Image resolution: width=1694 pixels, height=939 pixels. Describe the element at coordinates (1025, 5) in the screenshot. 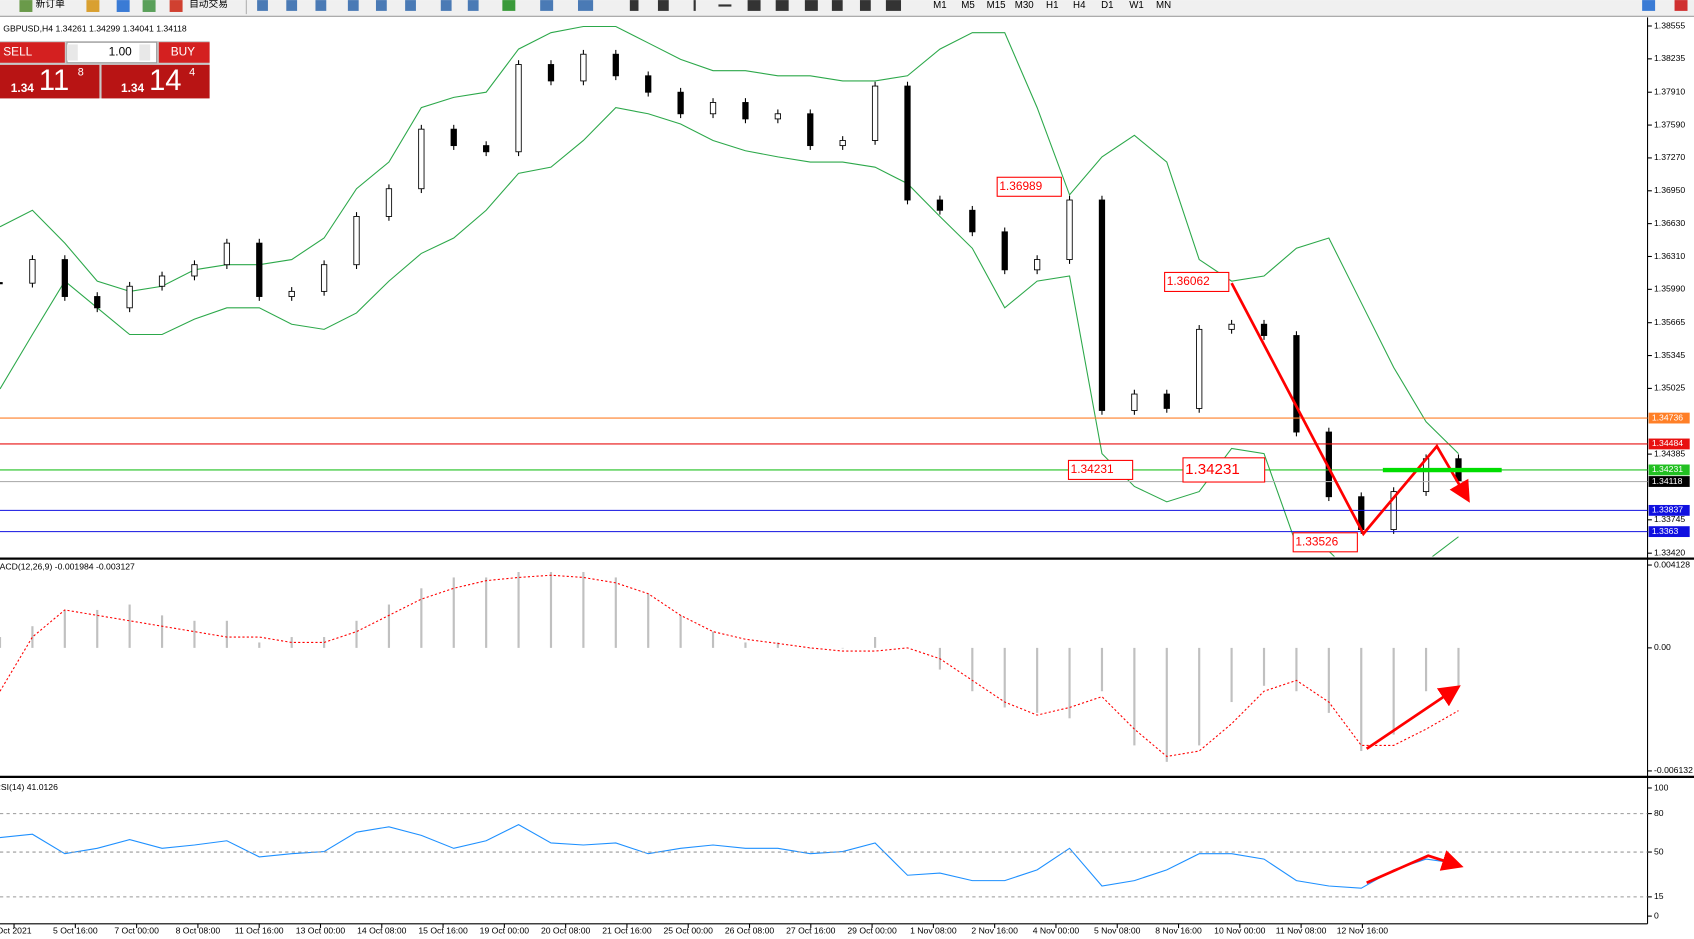

I see `timeframe-button: M30` at that location.